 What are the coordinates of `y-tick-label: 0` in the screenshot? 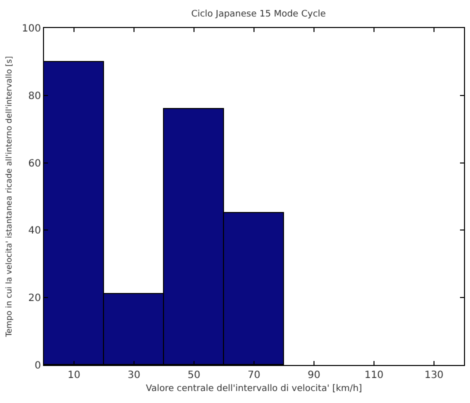 It's located at (37, 366).